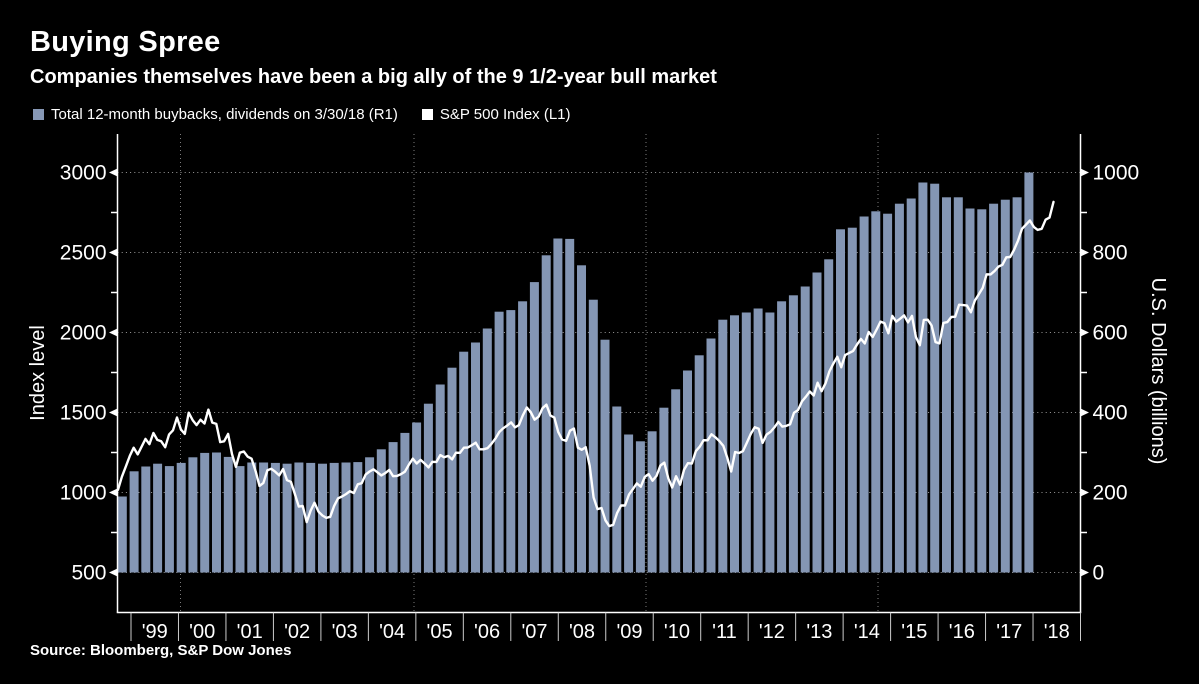  Describe the element at coordinates (155, 632) in the screenshot. I see `x-tick-label: '99` at that location.